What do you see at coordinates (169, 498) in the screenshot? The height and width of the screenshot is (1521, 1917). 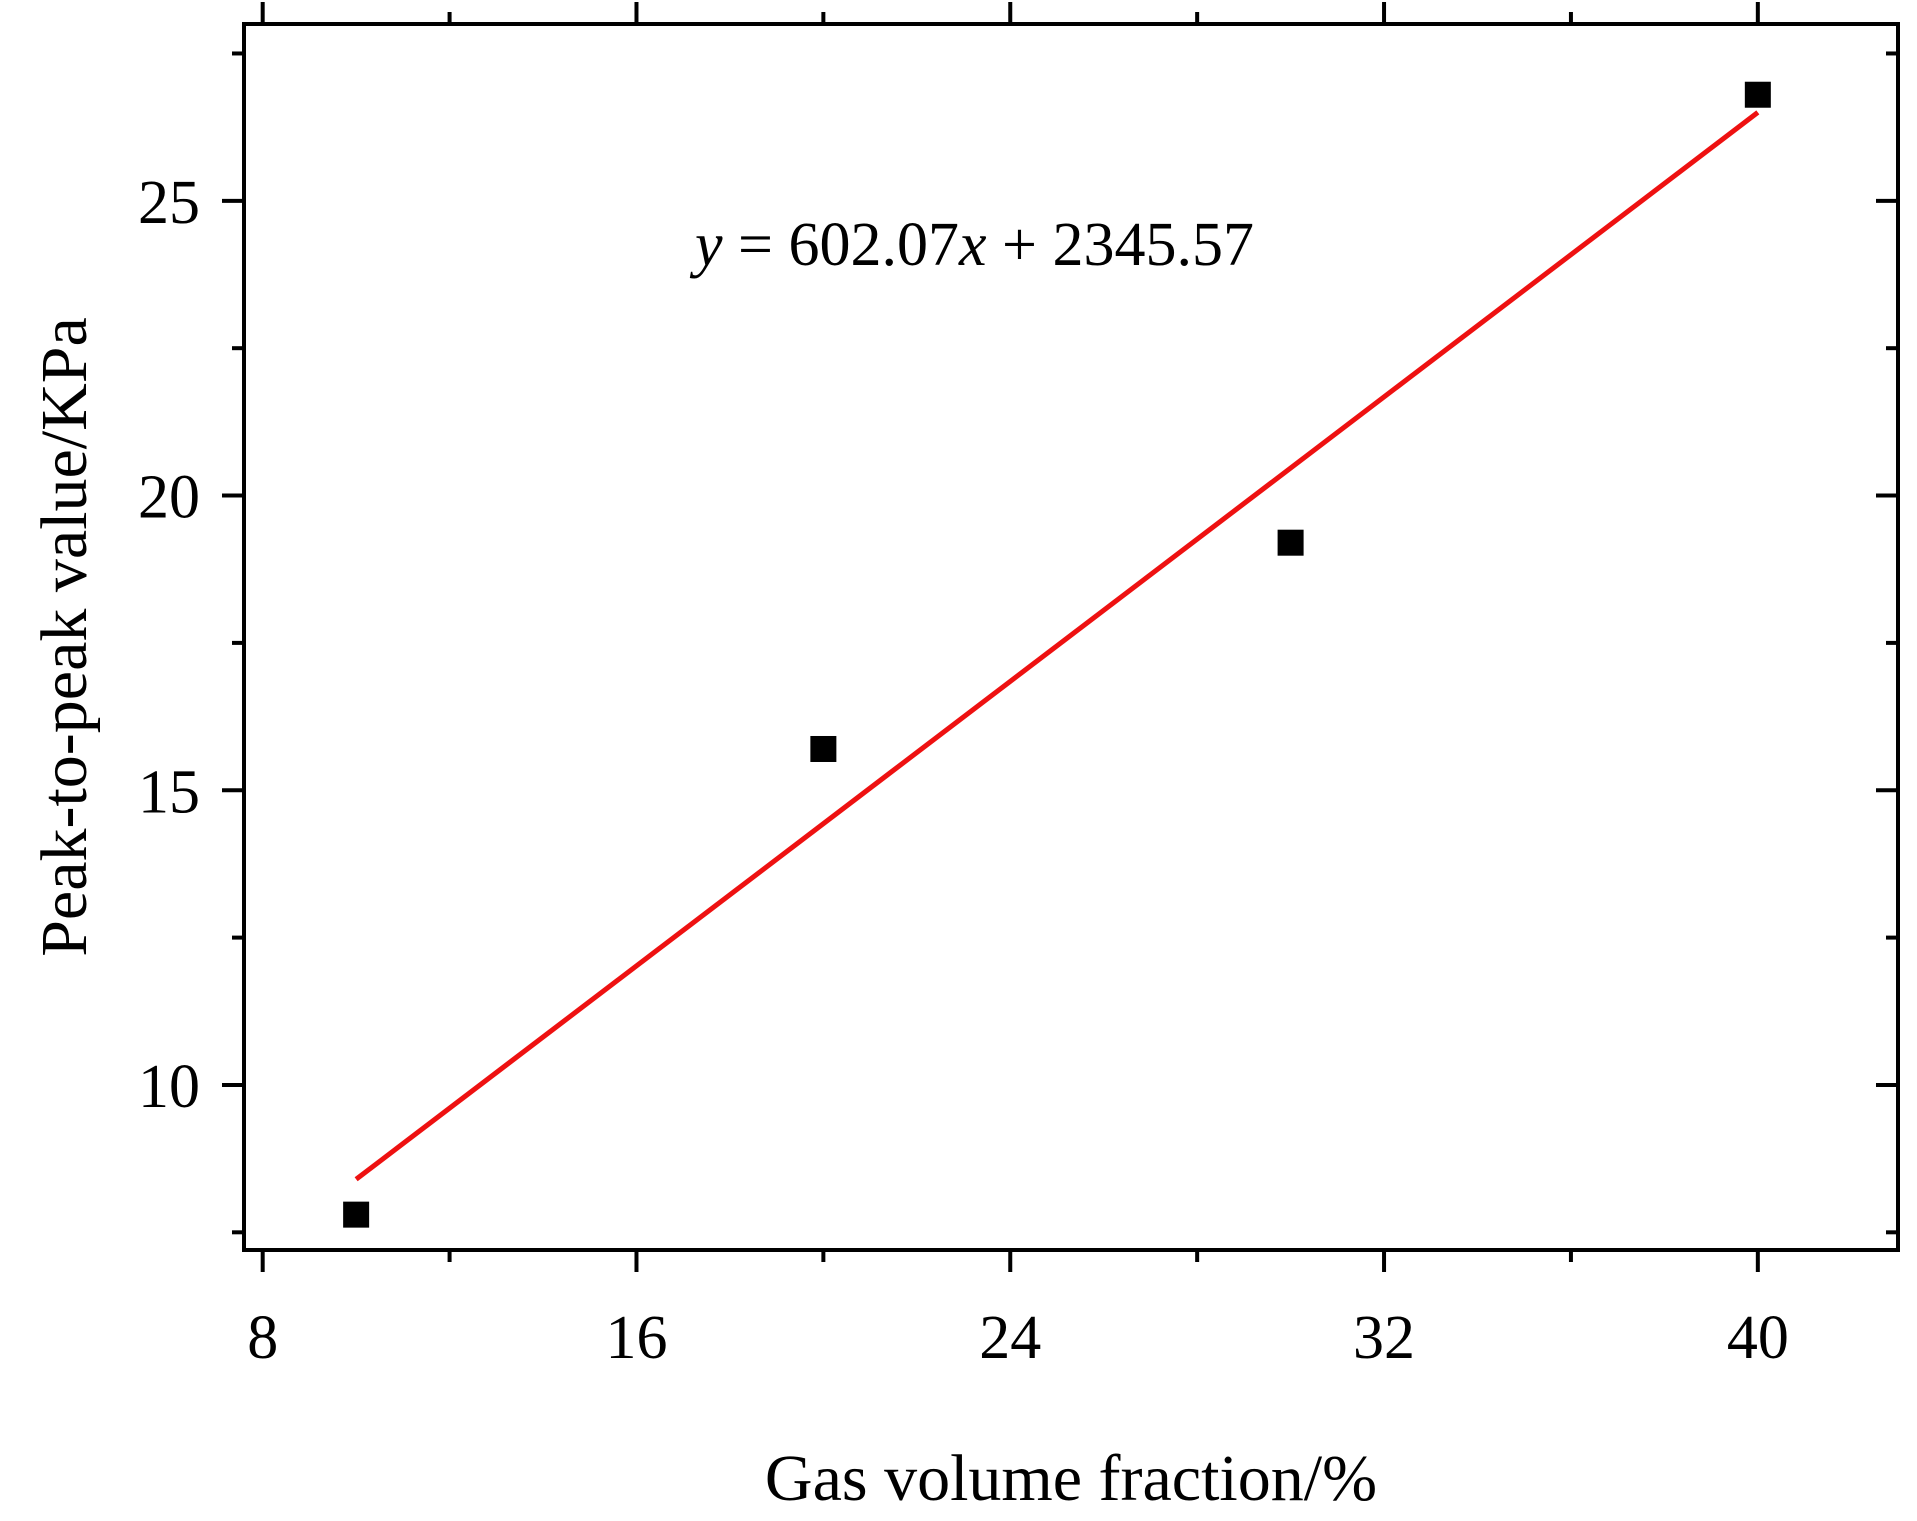 I see `y-tick-label: 20` at bounding box center [169, 498].